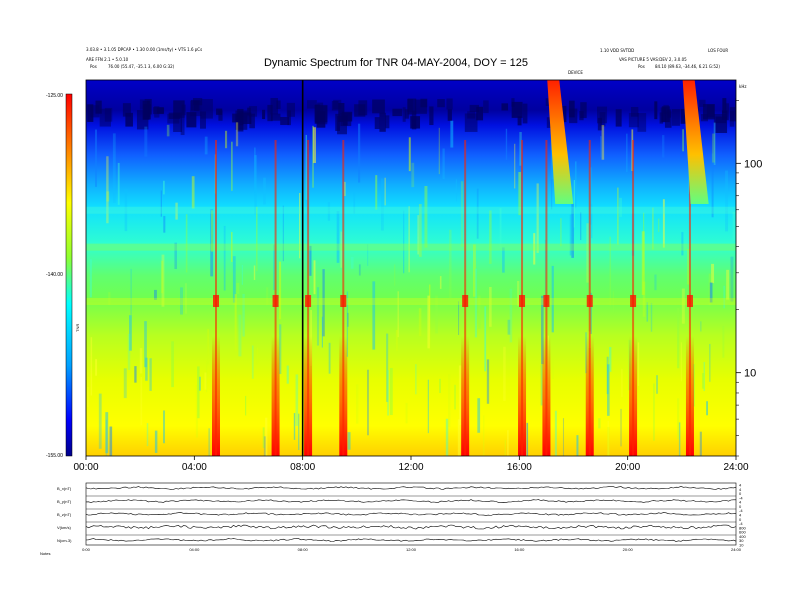  I want to click on colorbar, so click(69, 275).